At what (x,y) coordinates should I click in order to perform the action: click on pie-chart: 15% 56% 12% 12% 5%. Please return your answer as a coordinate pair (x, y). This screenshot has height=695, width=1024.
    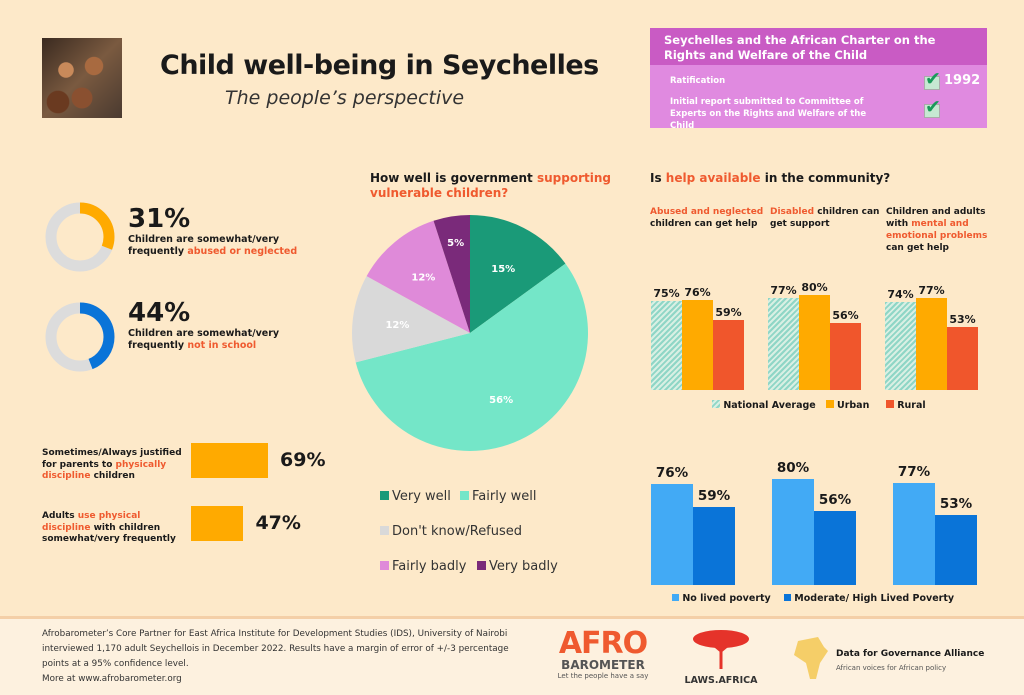
    Looking at the image, I should click on (470, 333).